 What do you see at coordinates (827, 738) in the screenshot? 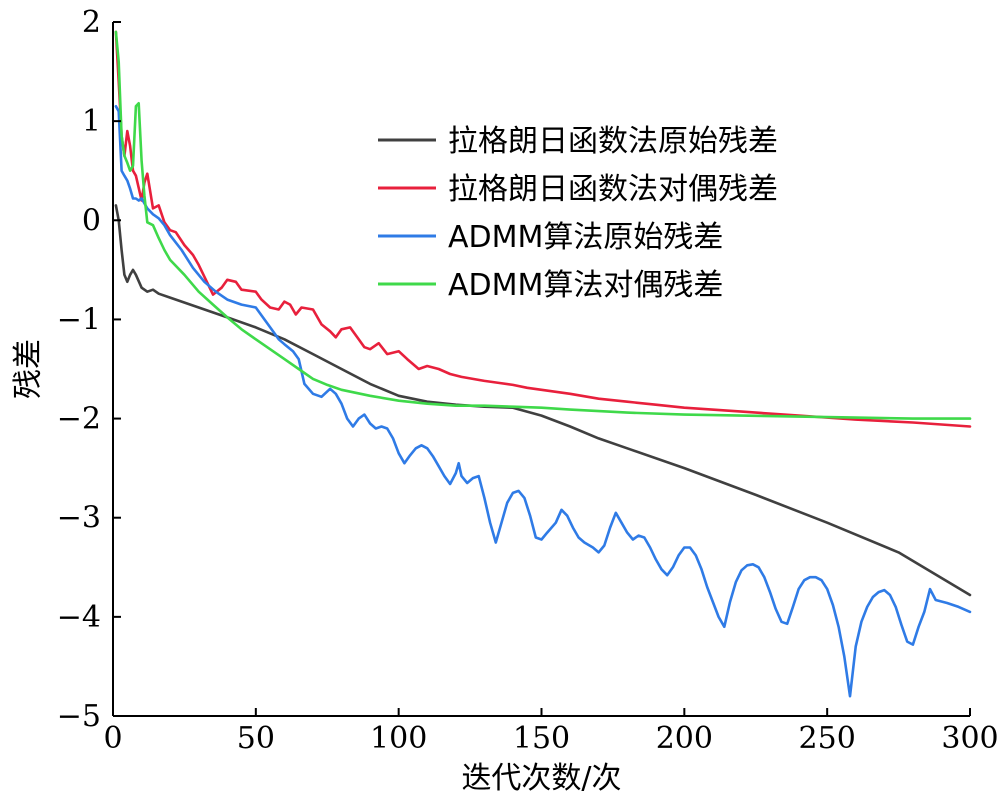
I see `x-tick-label: 250` at bounding box center [827, 738].